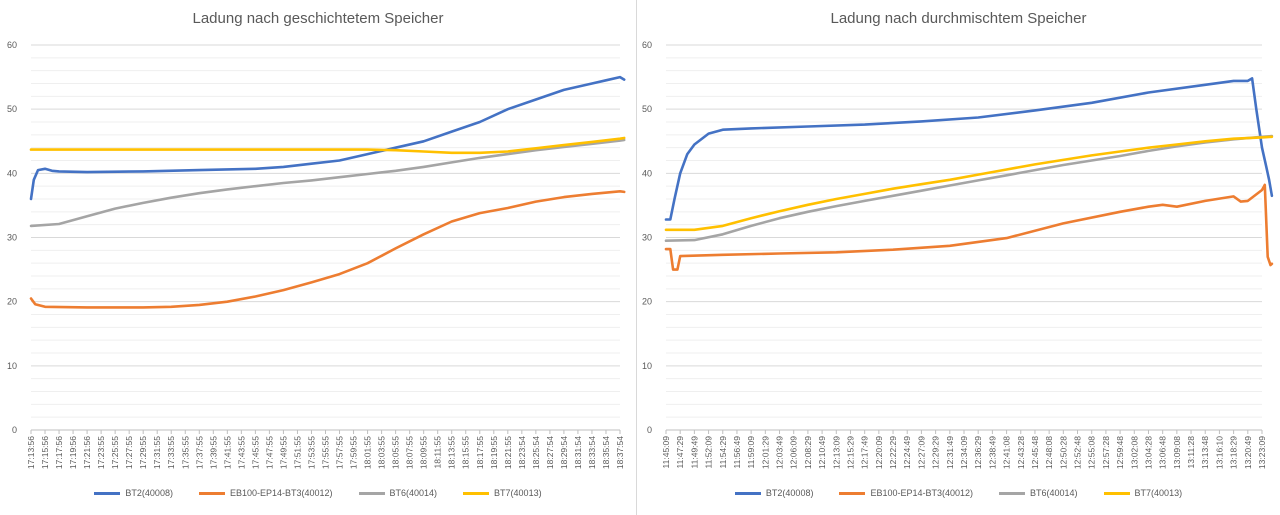 This screenshot has width=1280, height=515. What do you see at coordinates (1007, 452) in the screenshot?
I see `x-tick-label: 12:41:08` at bounding box center [1007, 452].